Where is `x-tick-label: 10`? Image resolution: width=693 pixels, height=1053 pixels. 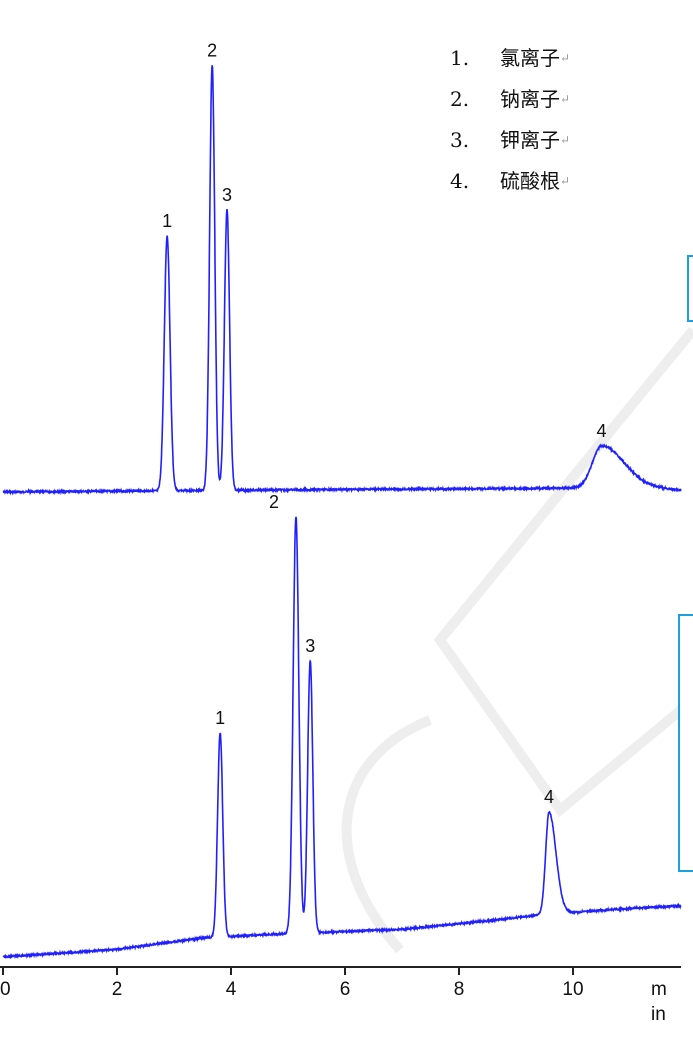 x-tick-label: 10 is located at coordinates (572, 989).